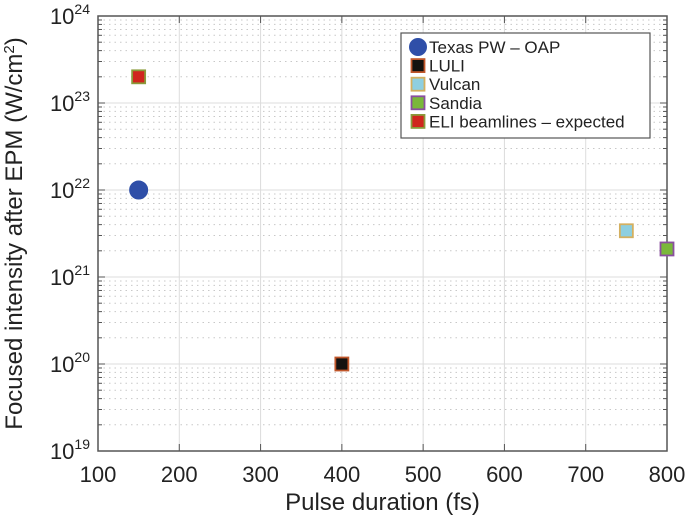  I want to click on y-tick-label: 1022, so click(70, 189).